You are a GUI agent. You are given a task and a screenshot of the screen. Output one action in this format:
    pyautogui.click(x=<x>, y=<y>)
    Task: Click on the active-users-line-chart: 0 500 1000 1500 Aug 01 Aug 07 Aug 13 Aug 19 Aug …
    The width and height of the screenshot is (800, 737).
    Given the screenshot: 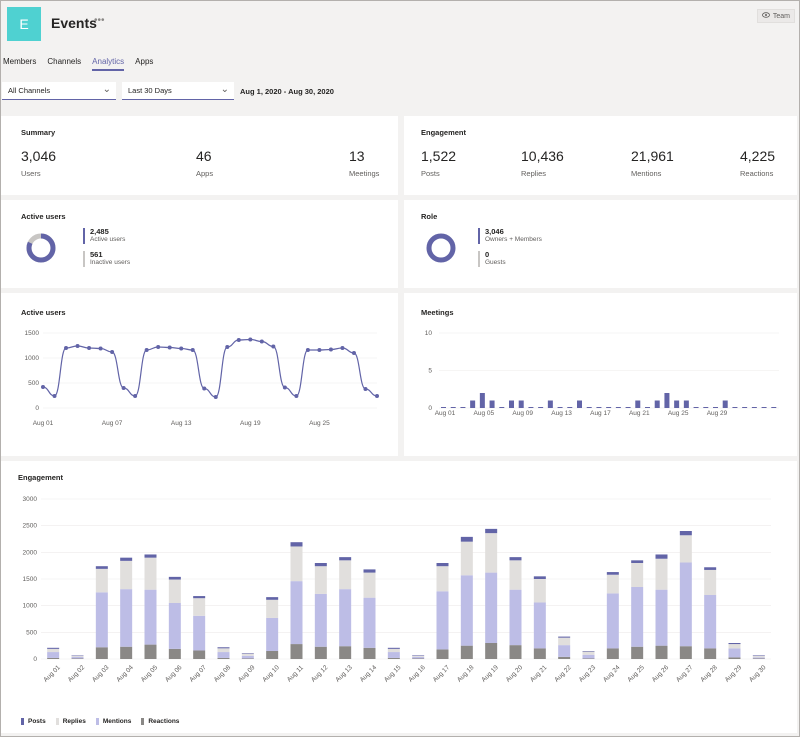 What is the action you would take?
    pyautogui.click(x=202, y=378)
    